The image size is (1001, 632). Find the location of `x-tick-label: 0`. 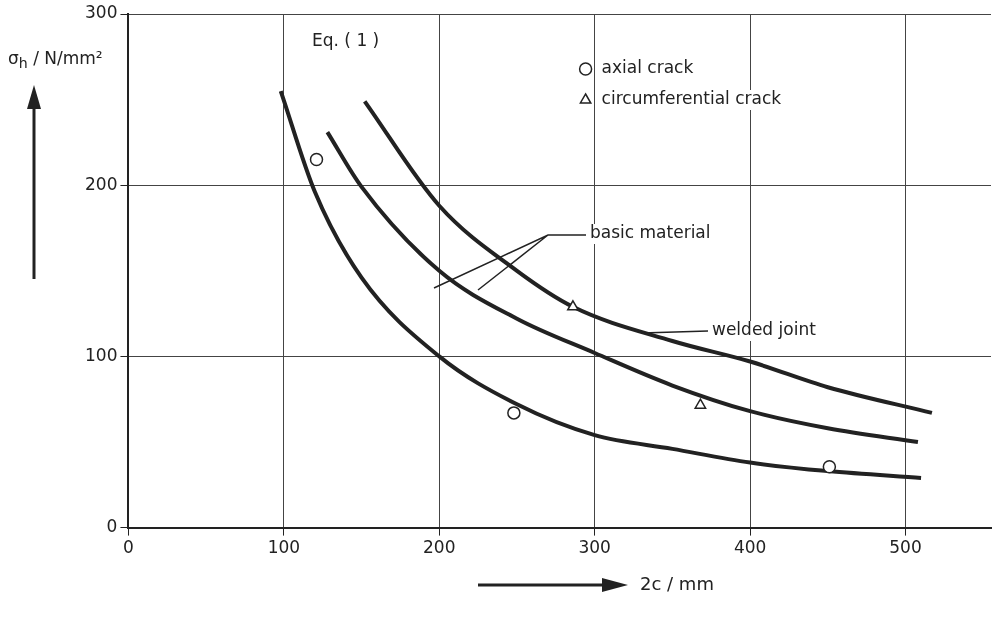

x-tick-label: 0 is located at coordinates (128, 547).